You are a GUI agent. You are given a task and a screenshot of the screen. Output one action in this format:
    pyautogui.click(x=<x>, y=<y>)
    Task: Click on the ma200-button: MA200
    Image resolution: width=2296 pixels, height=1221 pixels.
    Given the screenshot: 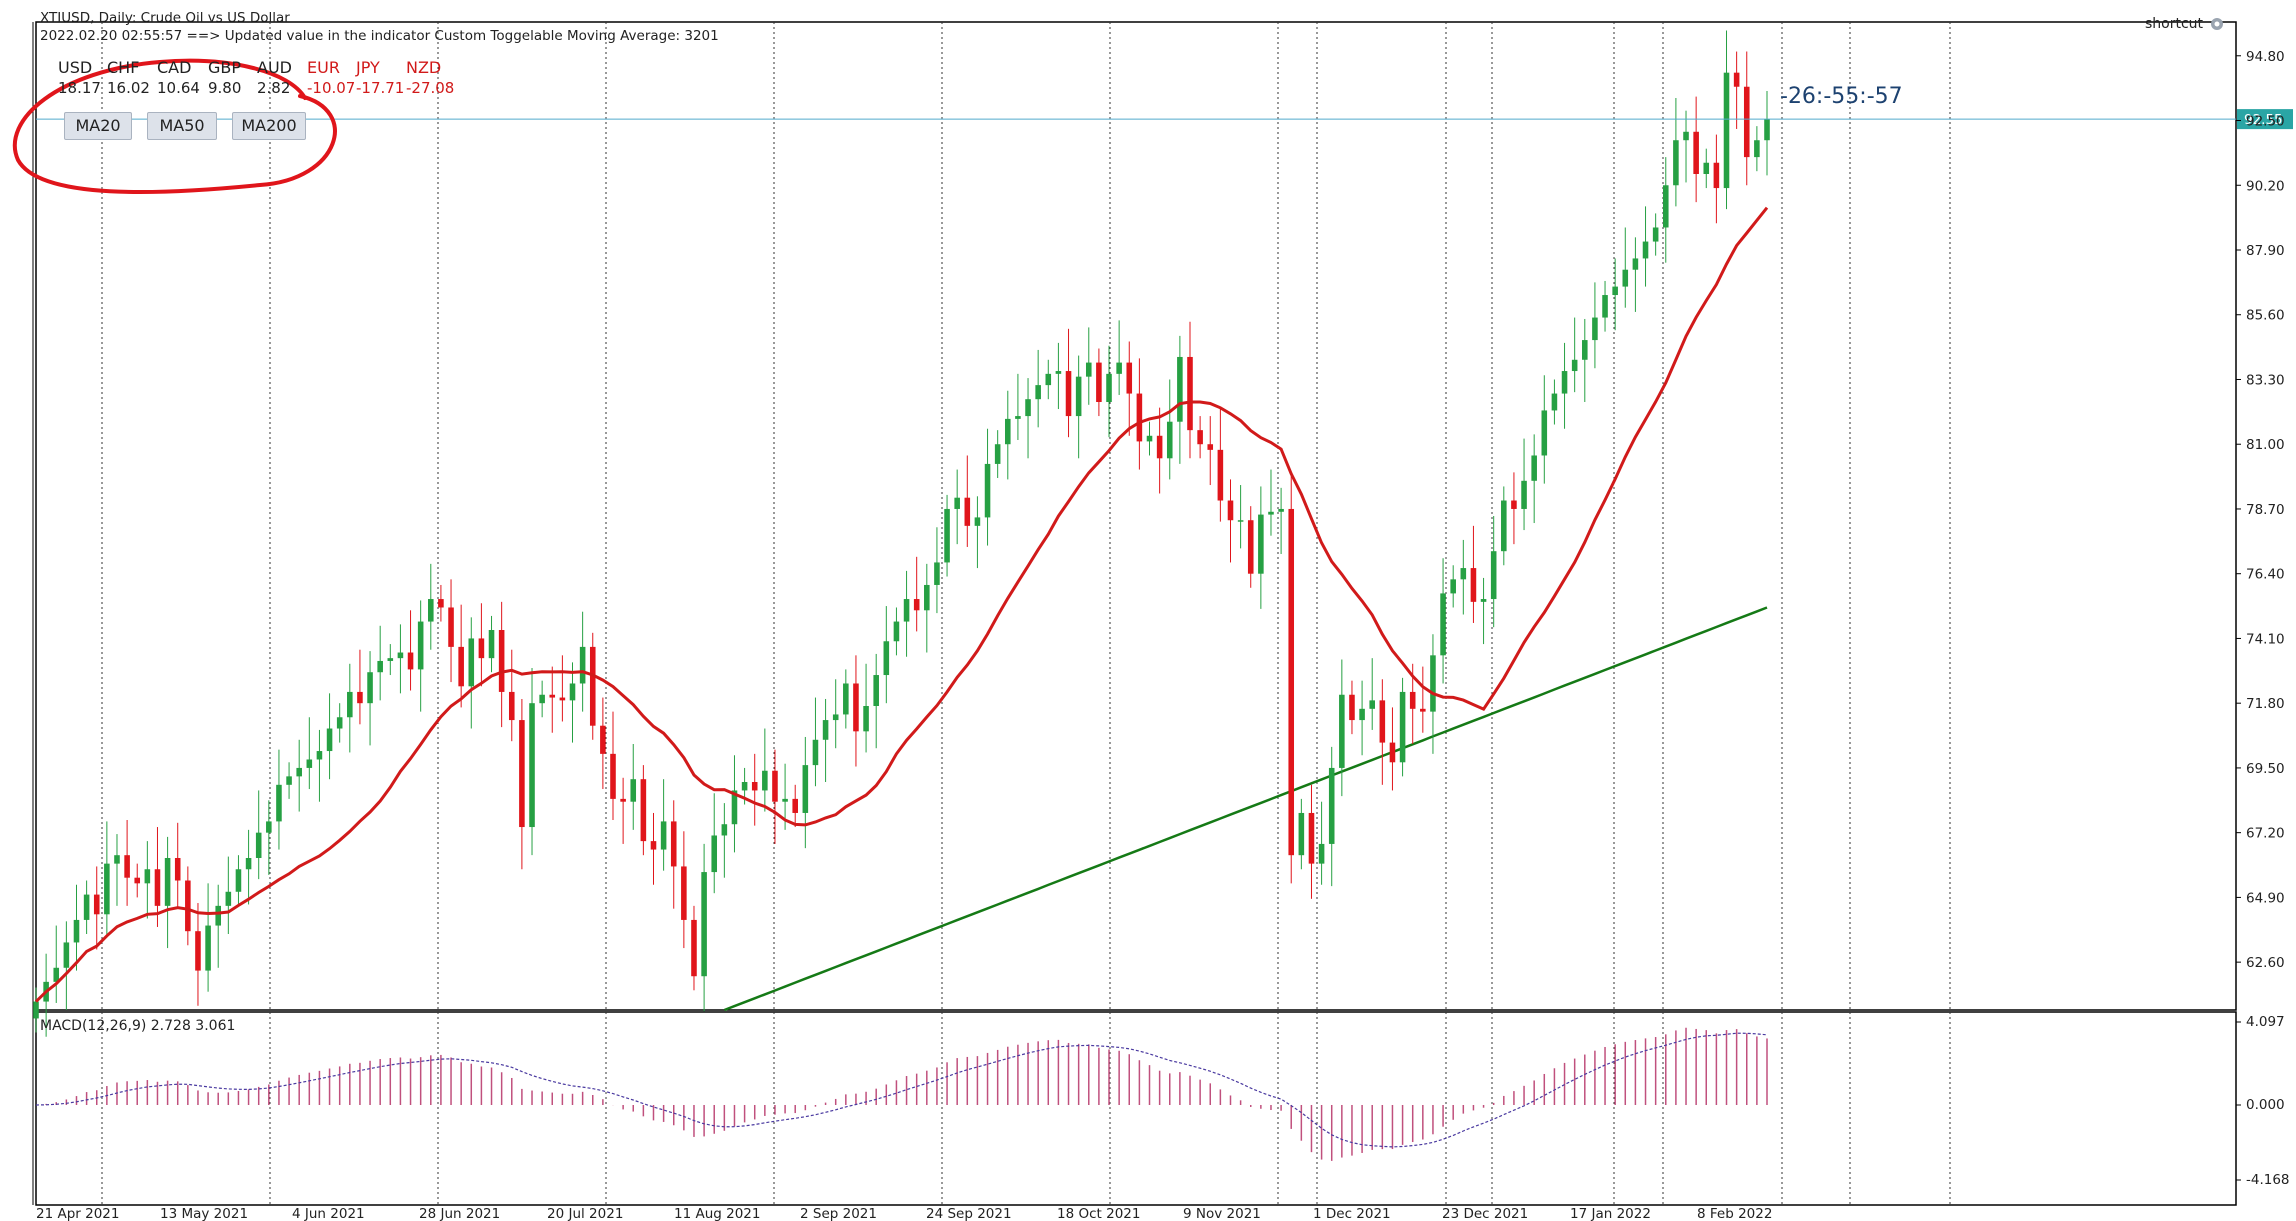 What is the action you would take?
    pyautogui.click(x=269, y=126)
    